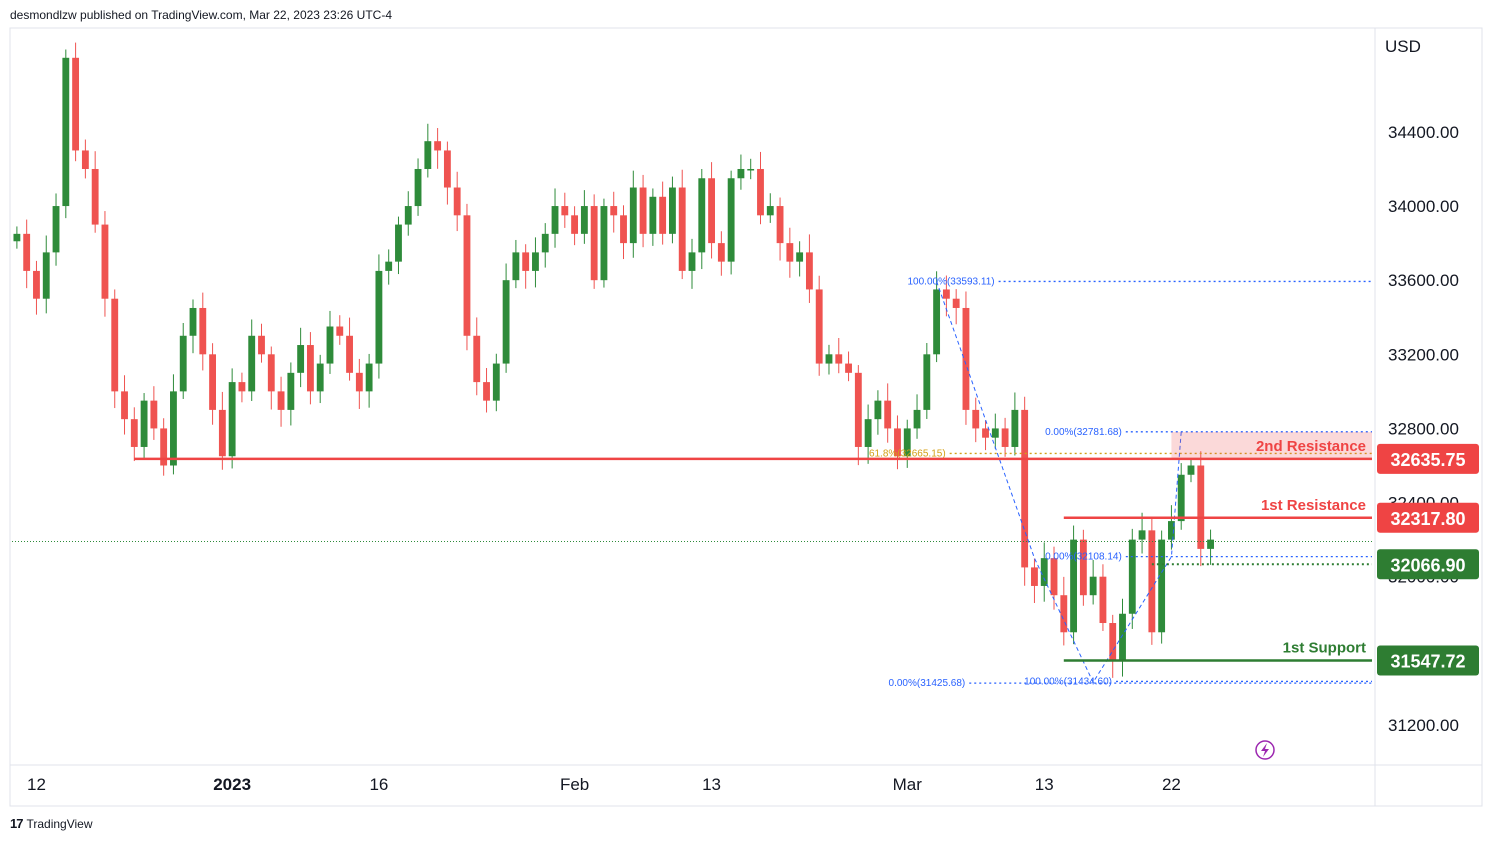 The width and height of the screenshot is (1493, 842). I want to click on lightning-icon, so click(1265, 750).